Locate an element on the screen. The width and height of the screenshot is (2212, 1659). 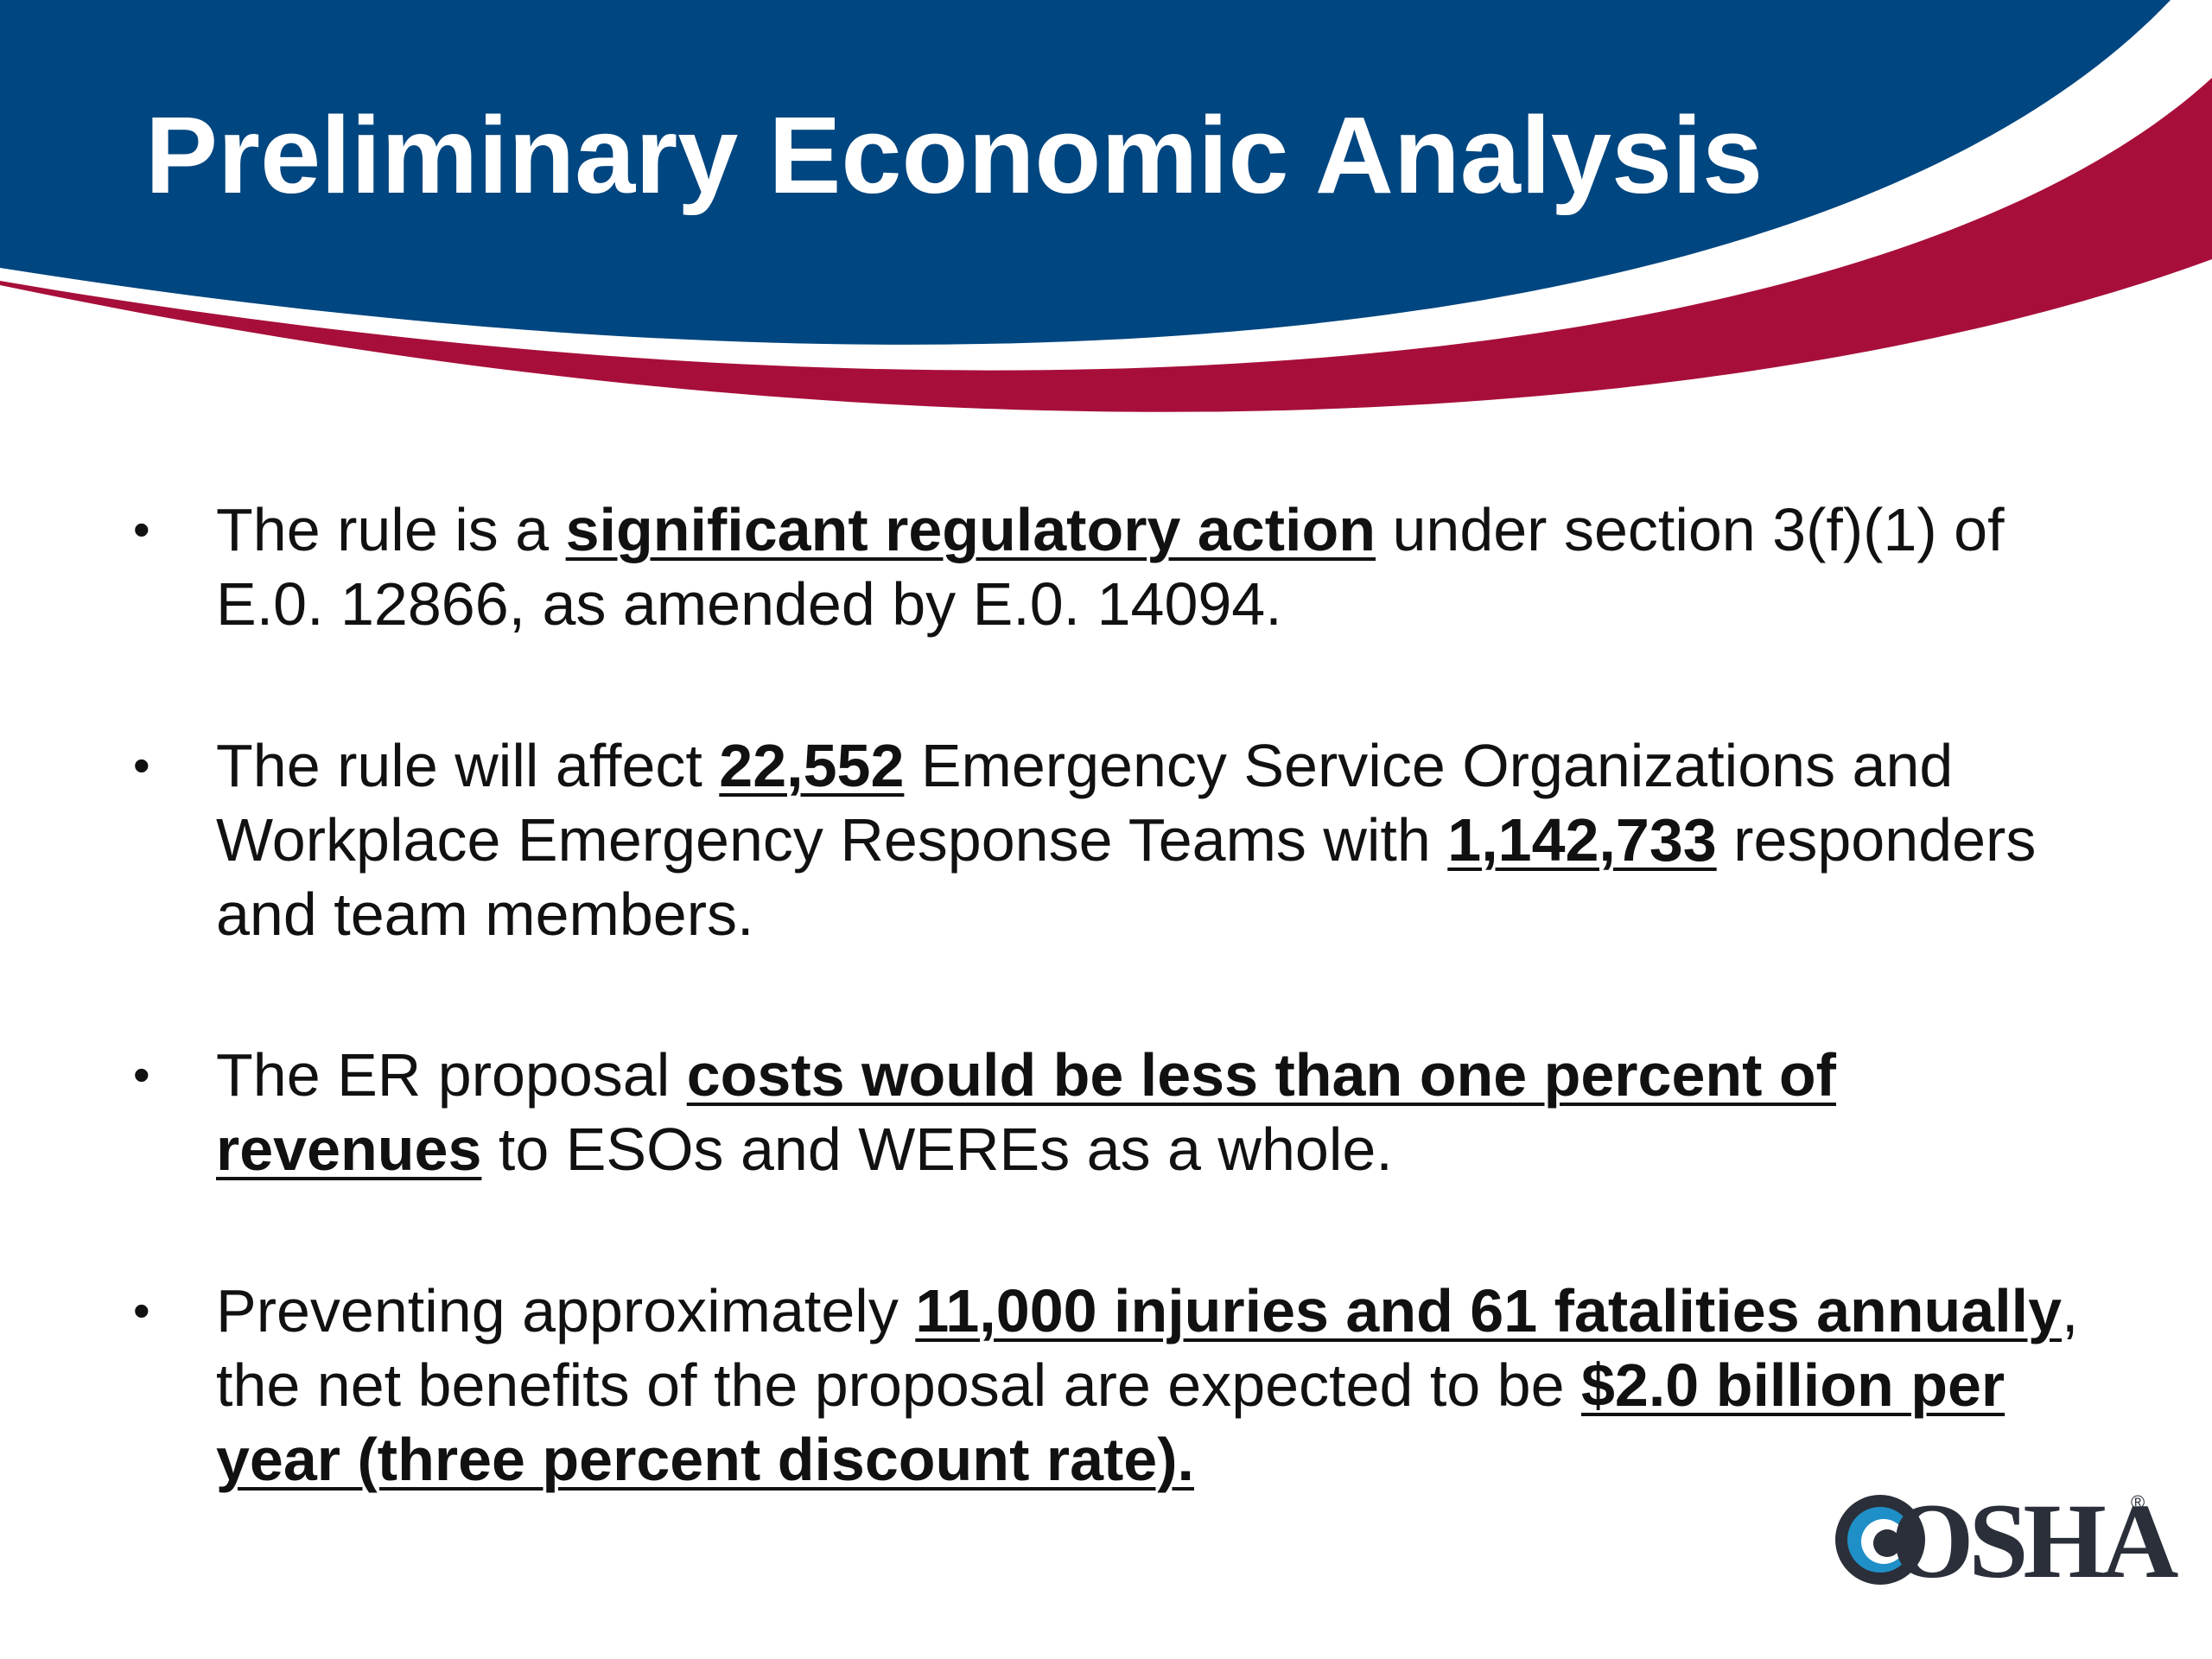
registered-mark: ® is located at coordinates (2138, 1502).